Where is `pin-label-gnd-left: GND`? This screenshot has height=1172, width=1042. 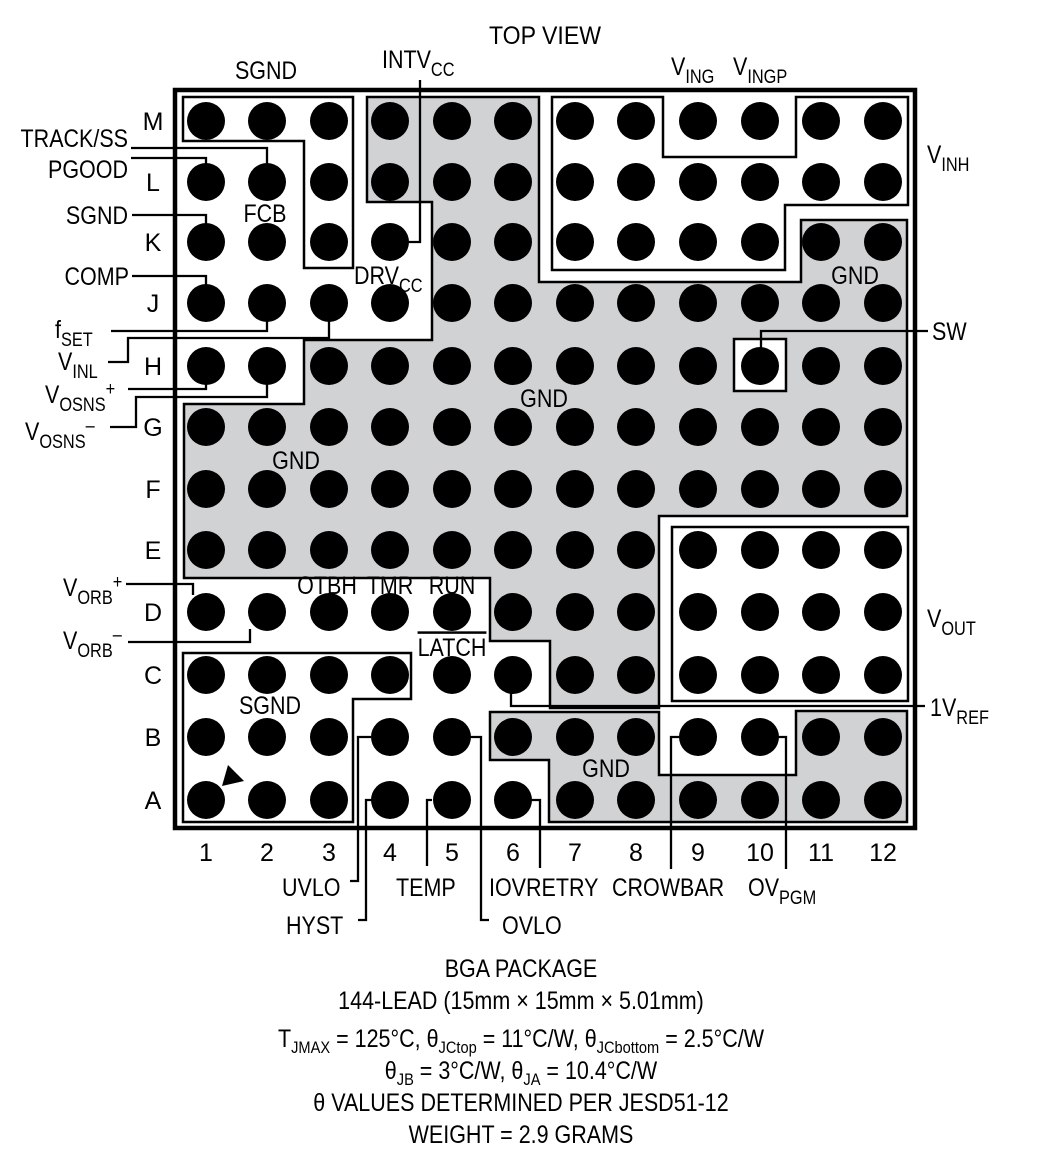 pin-label-gnd-left: GND is located at coordinates (296, 460).